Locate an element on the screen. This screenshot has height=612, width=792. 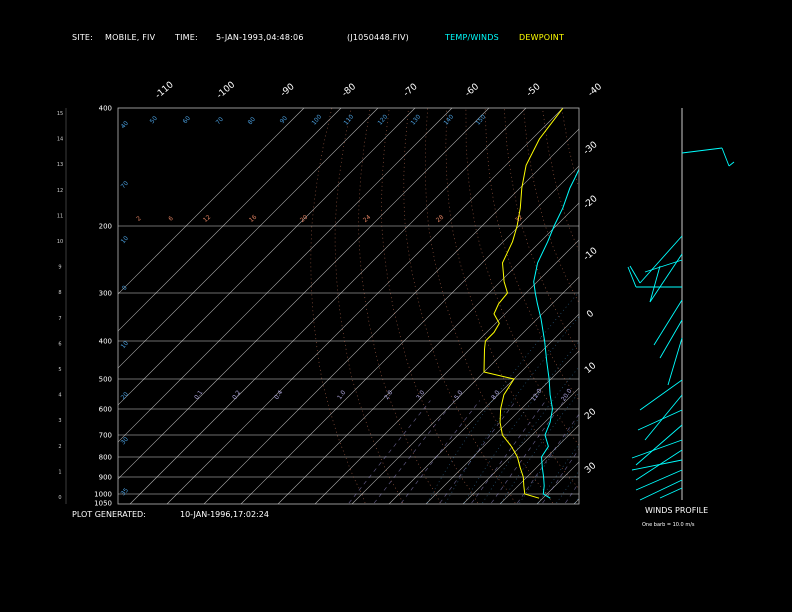
pressure-tick-label: 500 is located at coordinates (105, 380).